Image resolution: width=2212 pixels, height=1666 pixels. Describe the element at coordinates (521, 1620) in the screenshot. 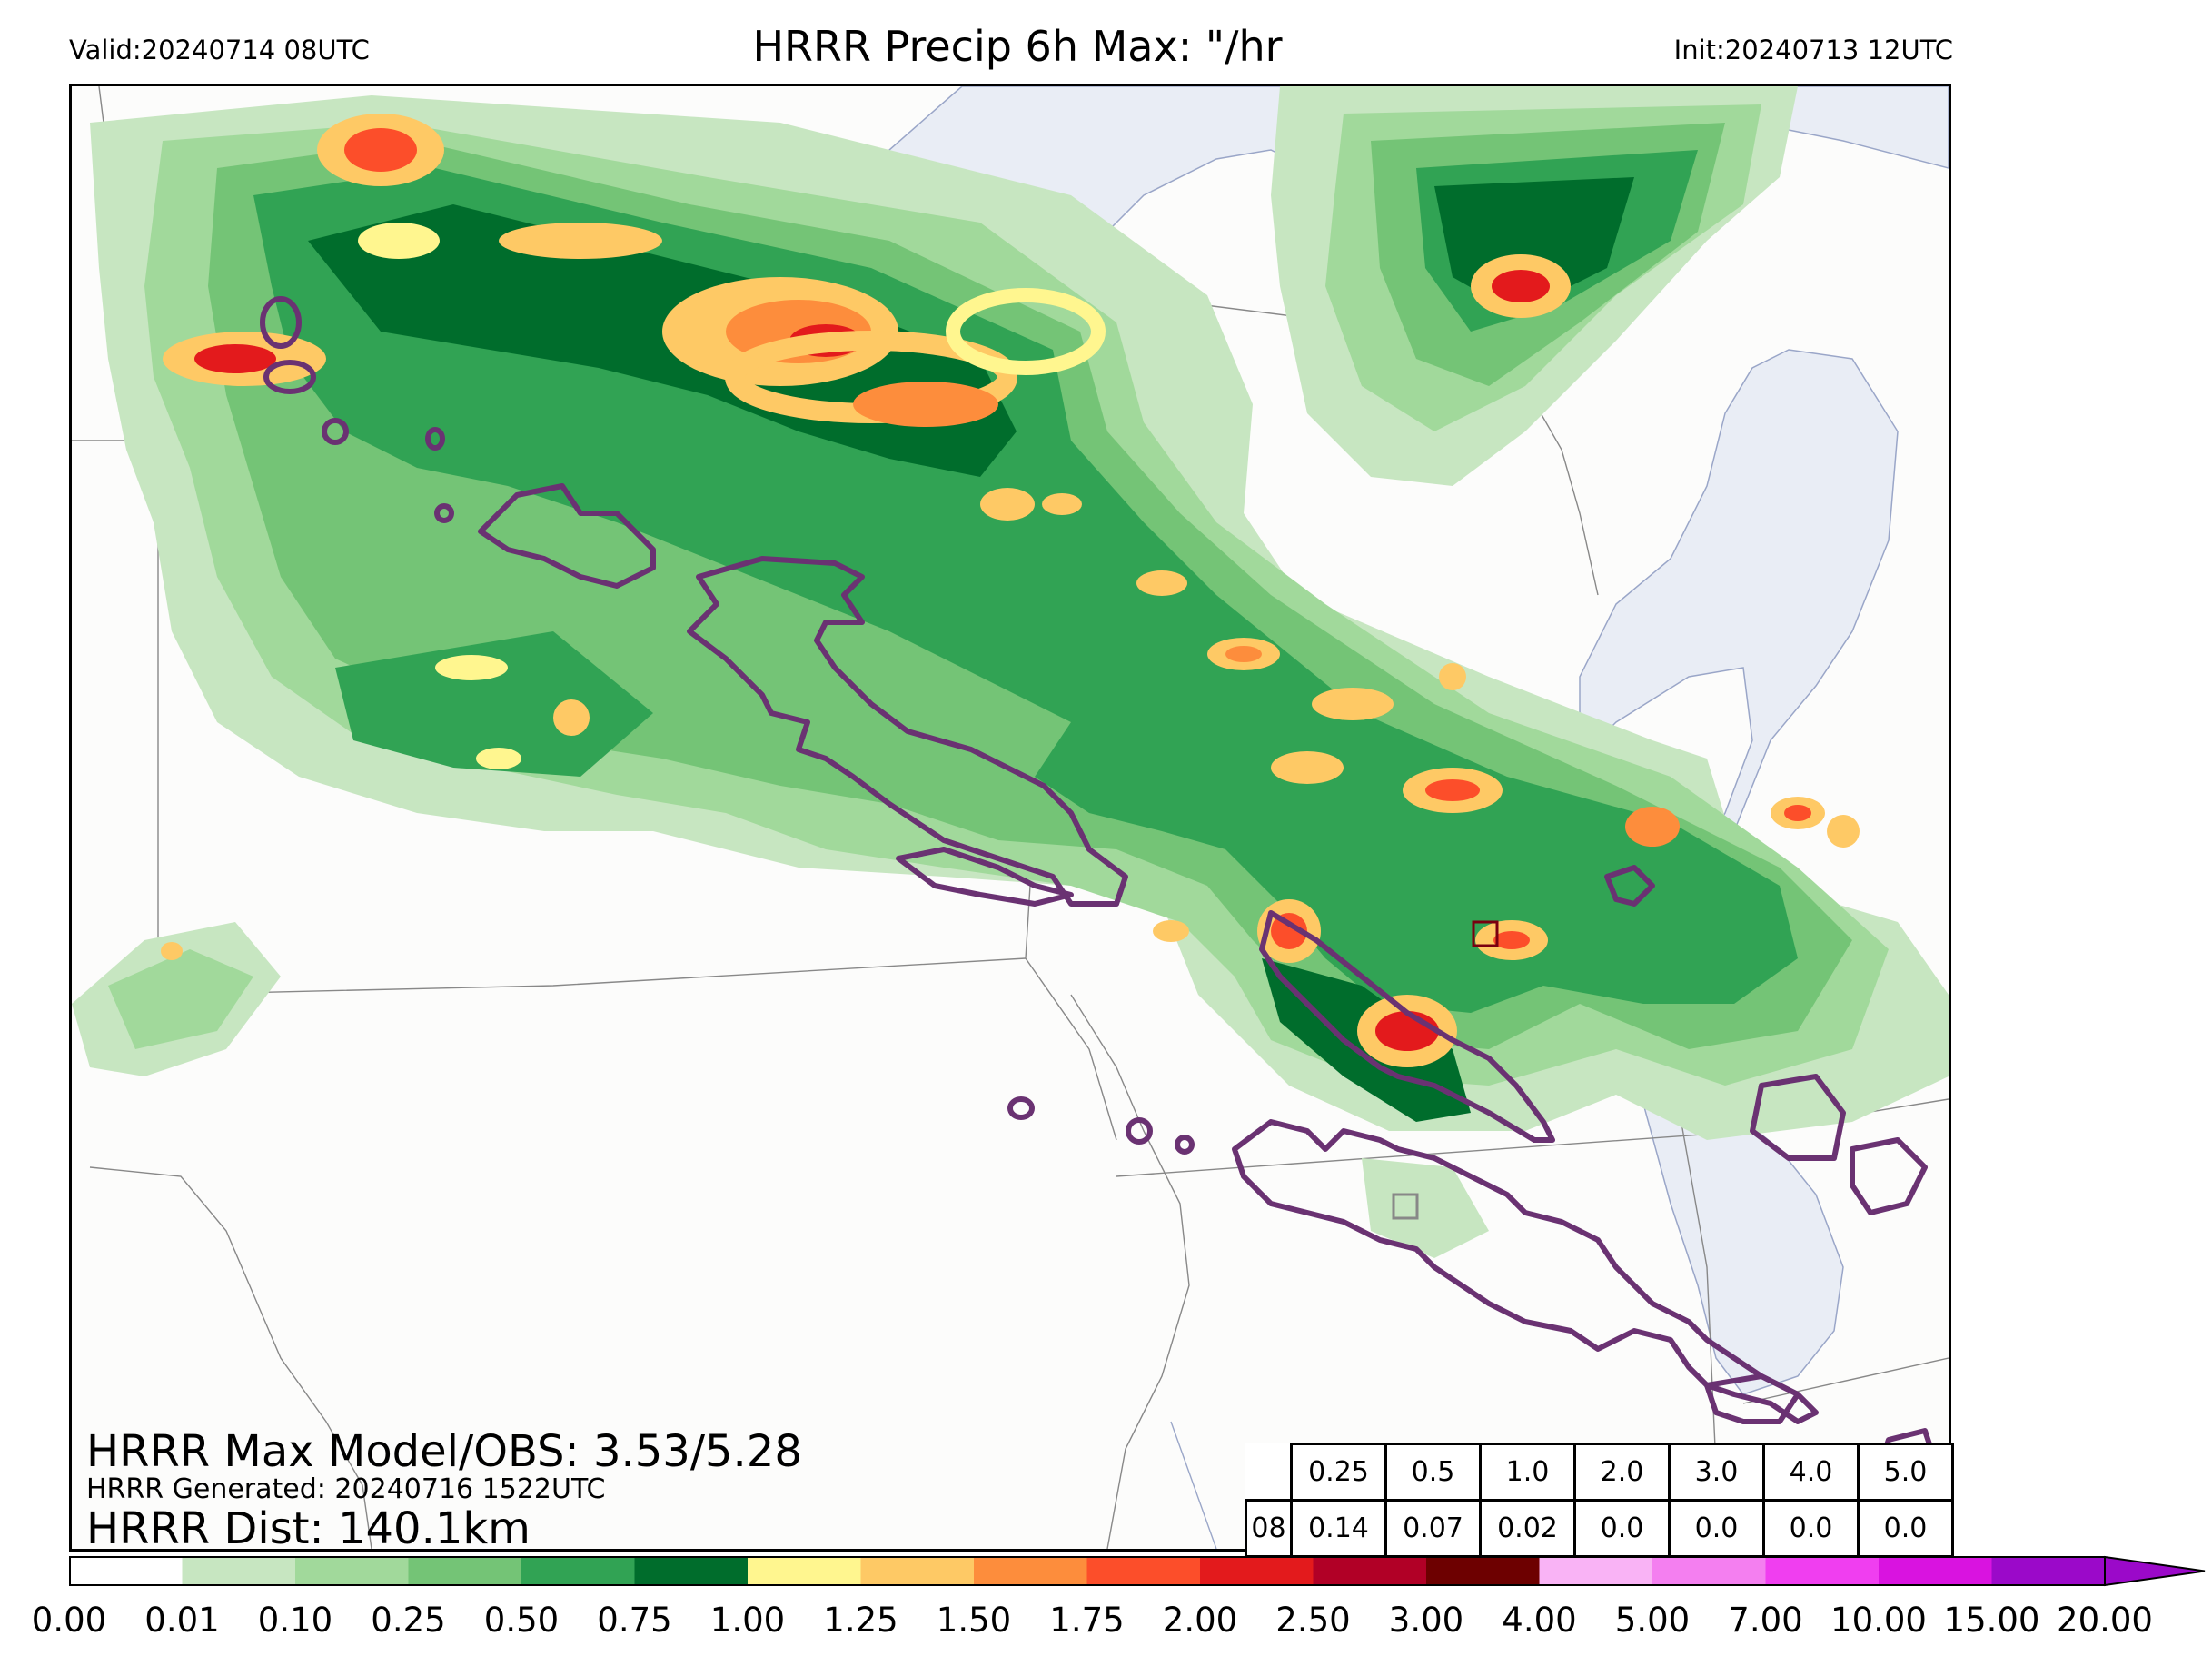

I see `colorbar-tick-label: 0.50` at that location.